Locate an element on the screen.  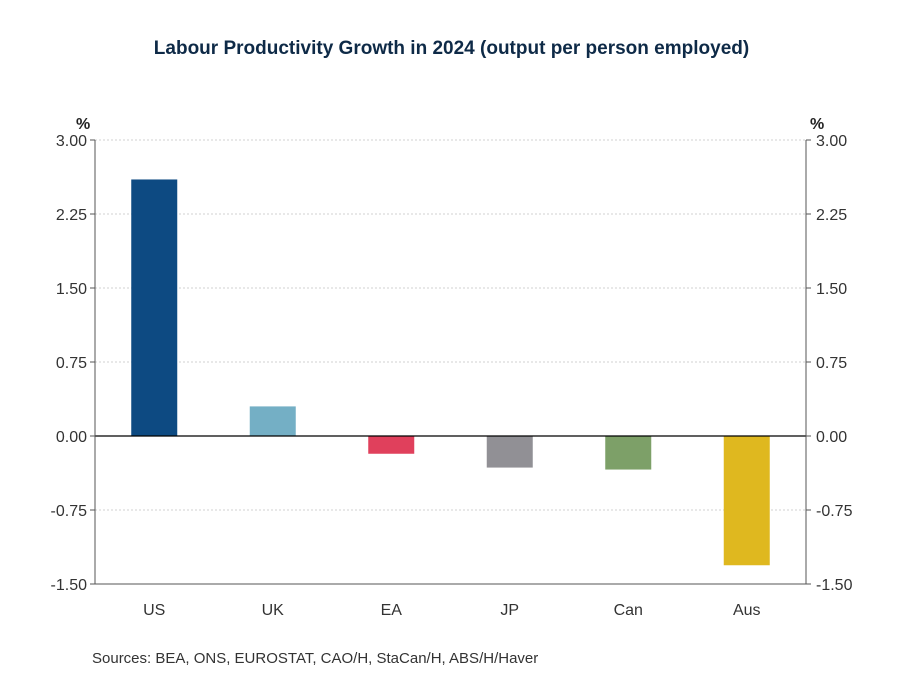
bar-us is located at coordinates (154, 307).